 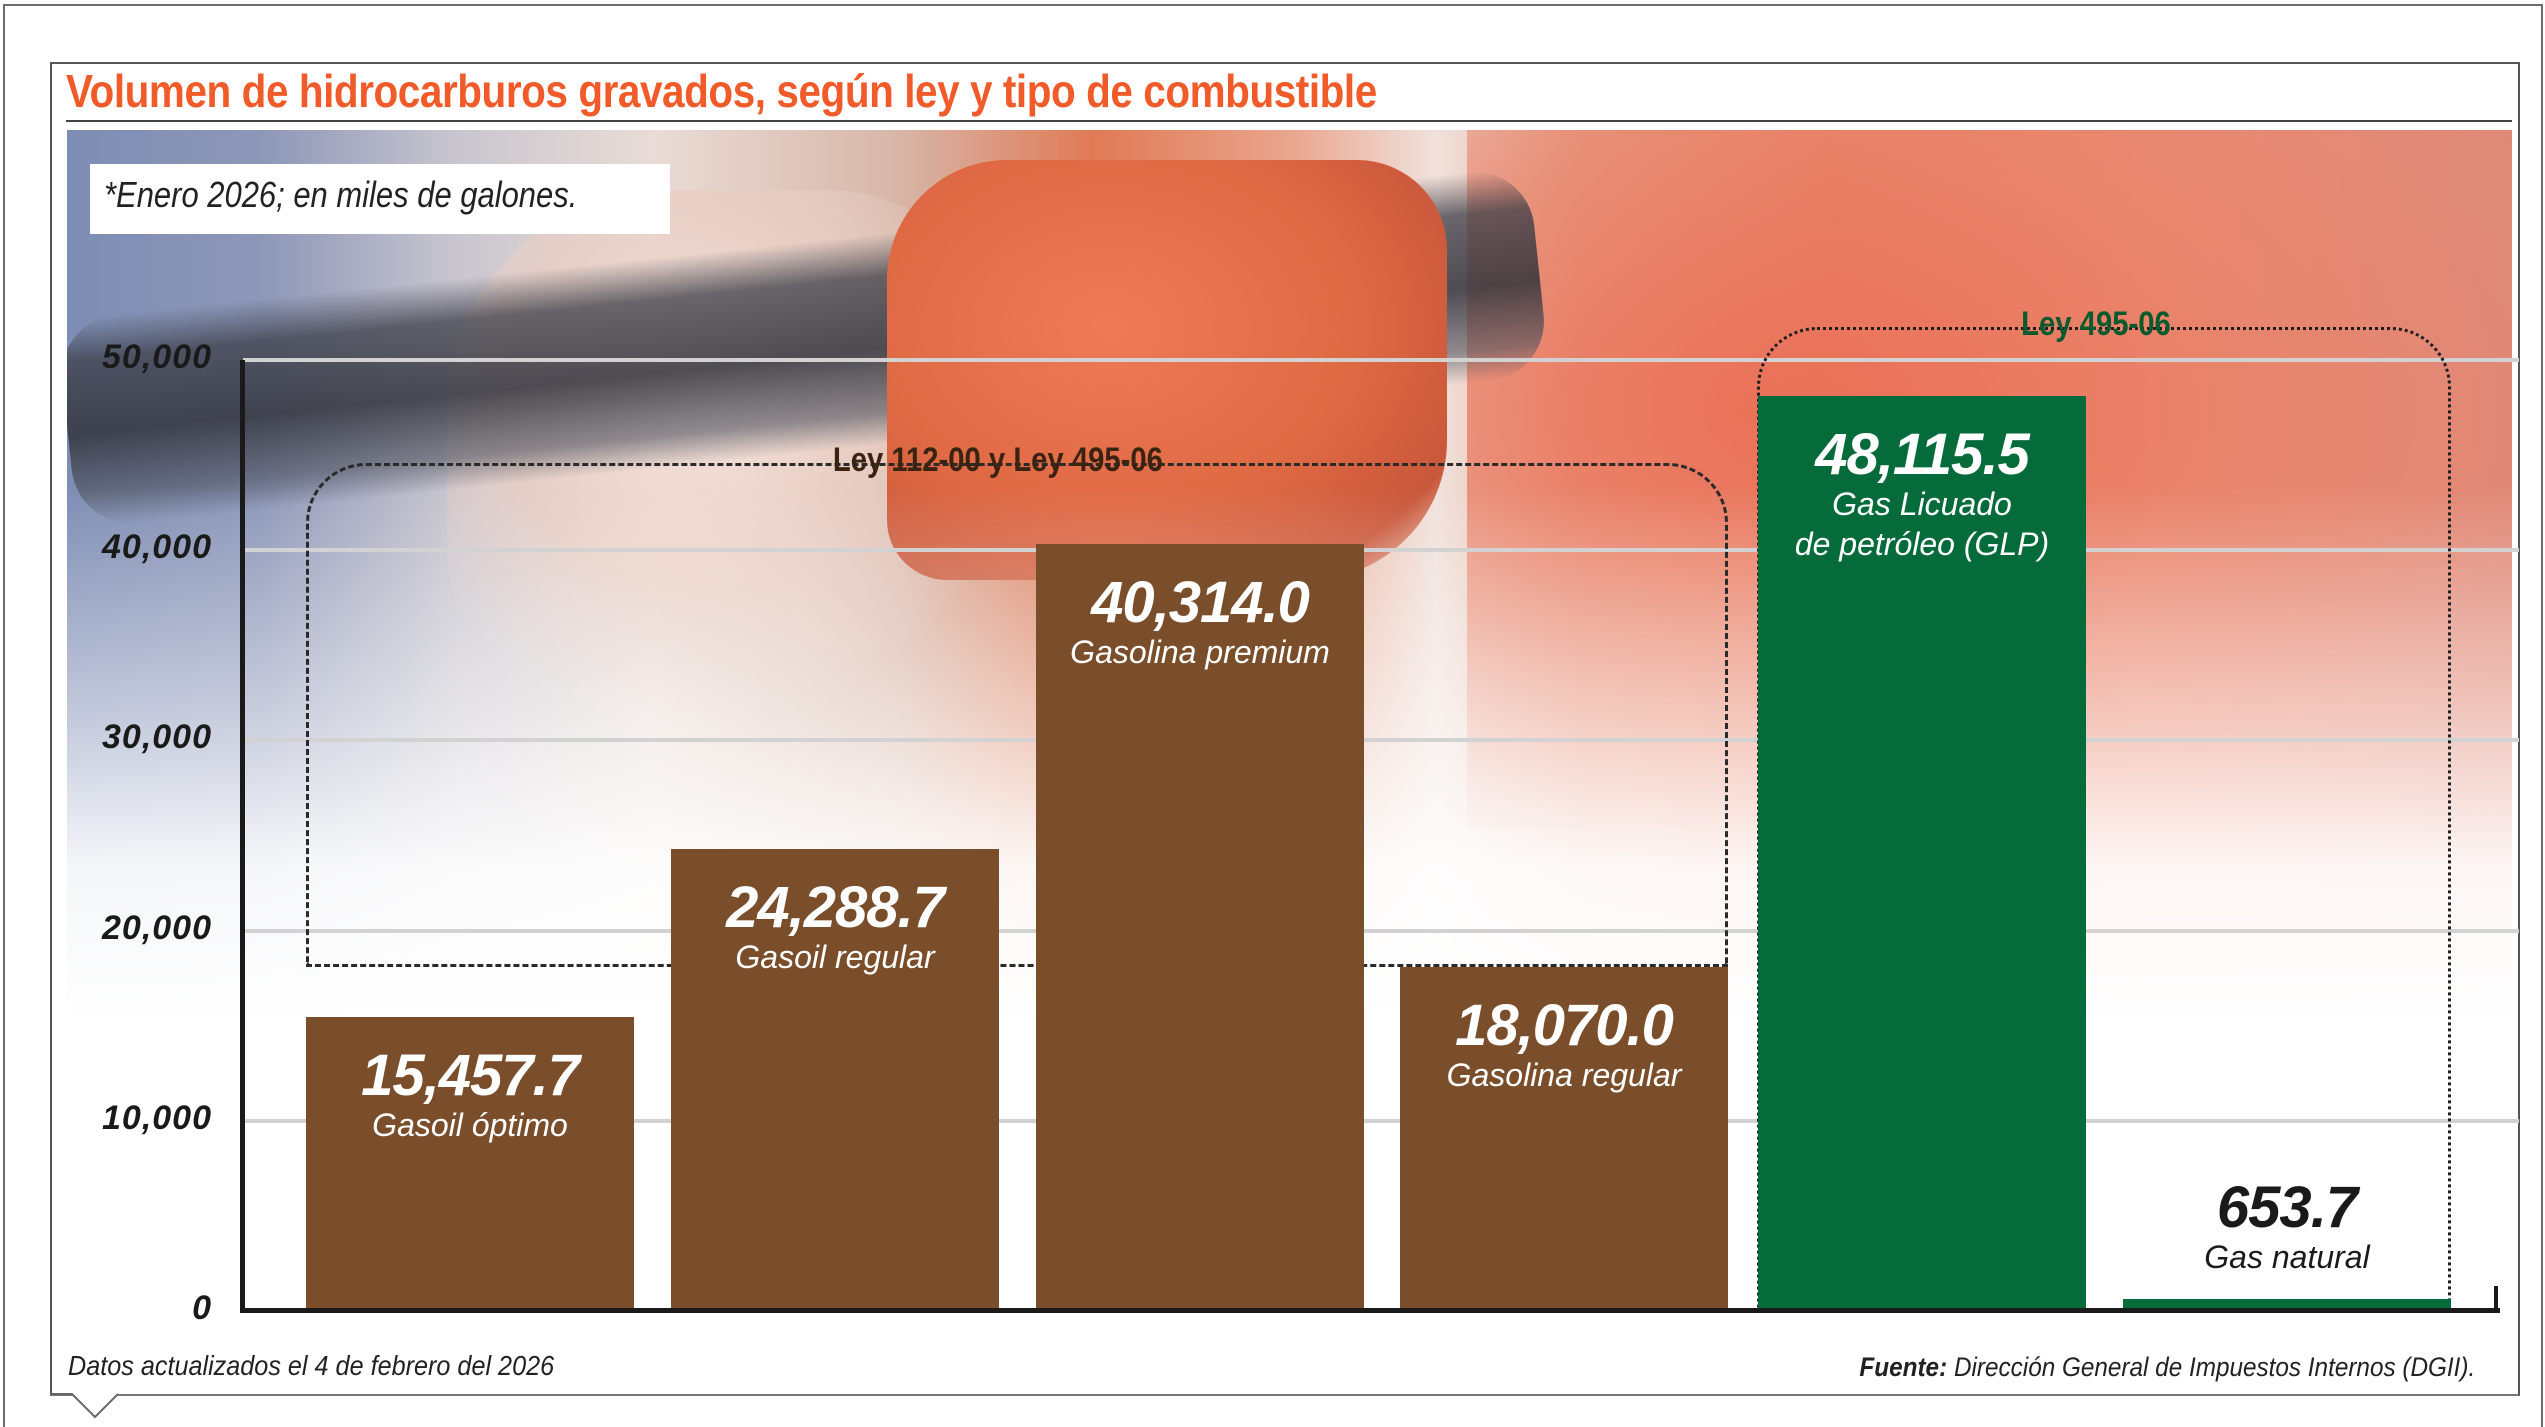 What do you see at coordinates (1564, 1026) in the screenshot?
I see `bar-value: 18,070.0` at bounding box center [1564, 1026].